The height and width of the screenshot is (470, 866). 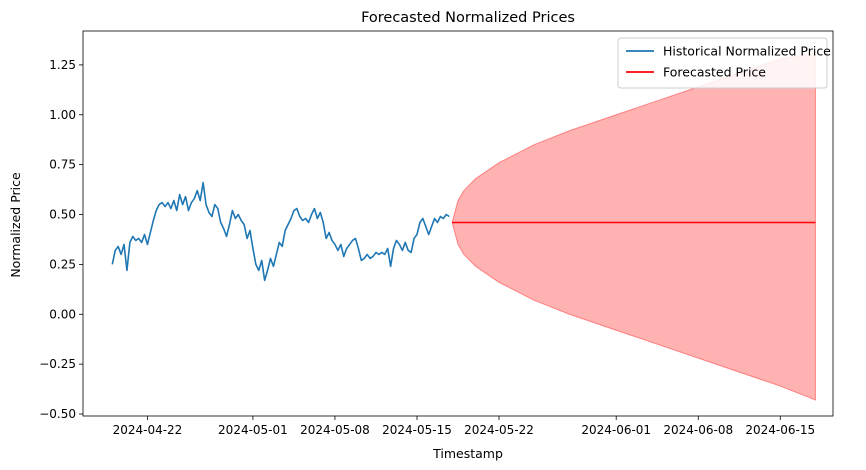 I want to click on x-tick-label: 2024-05-01, so click(x=253, y=430).